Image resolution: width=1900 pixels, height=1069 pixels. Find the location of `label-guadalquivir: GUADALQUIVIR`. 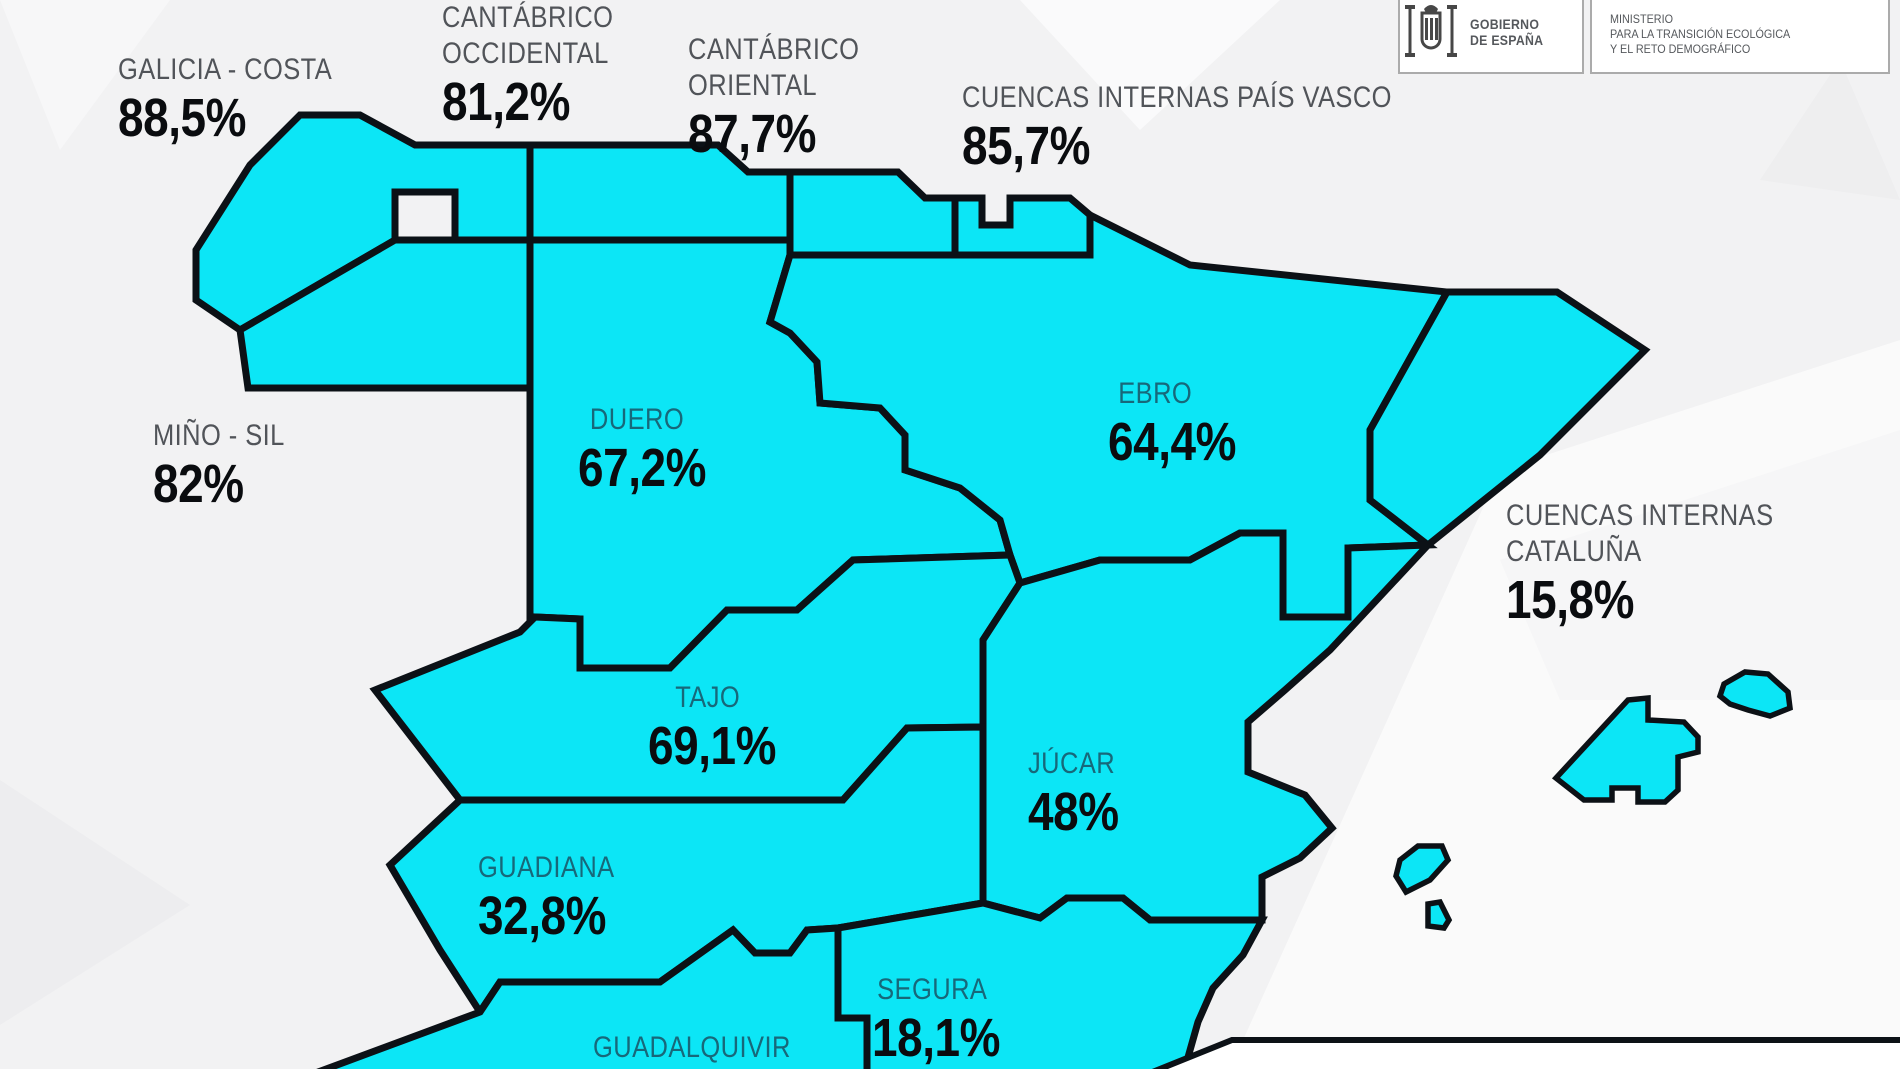

label-guadalquivir: GUADALQUIVIR is located at coordinates (692, 1048).